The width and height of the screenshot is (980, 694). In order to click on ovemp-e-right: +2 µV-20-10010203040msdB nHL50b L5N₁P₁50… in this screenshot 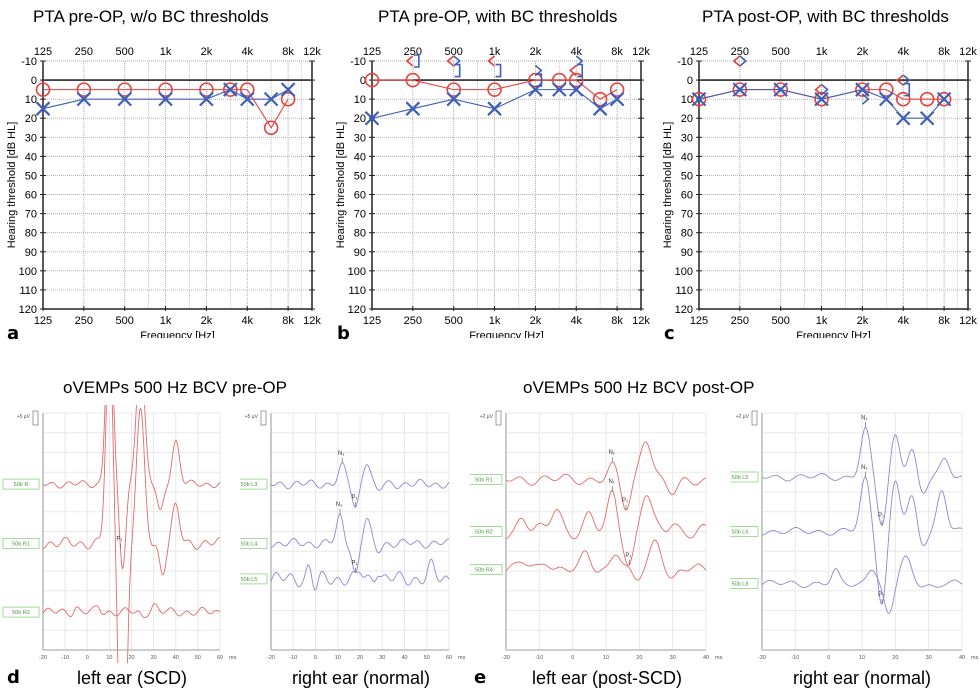, I will do `click(854, 535)`.